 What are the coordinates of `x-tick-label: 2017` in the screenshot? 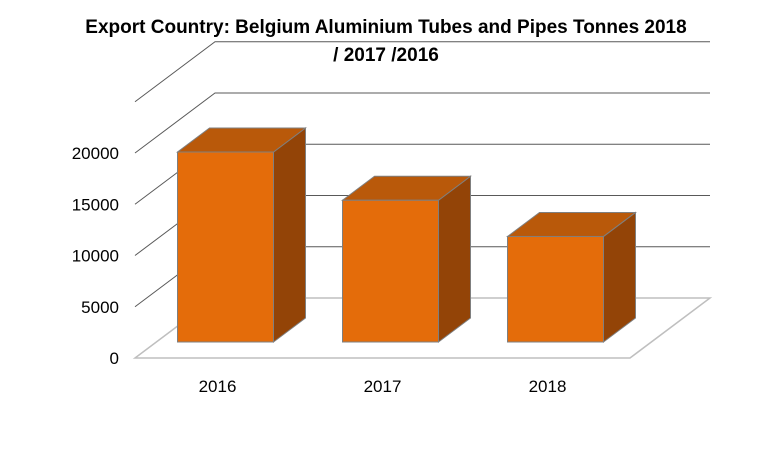 It's located at (383, 386).